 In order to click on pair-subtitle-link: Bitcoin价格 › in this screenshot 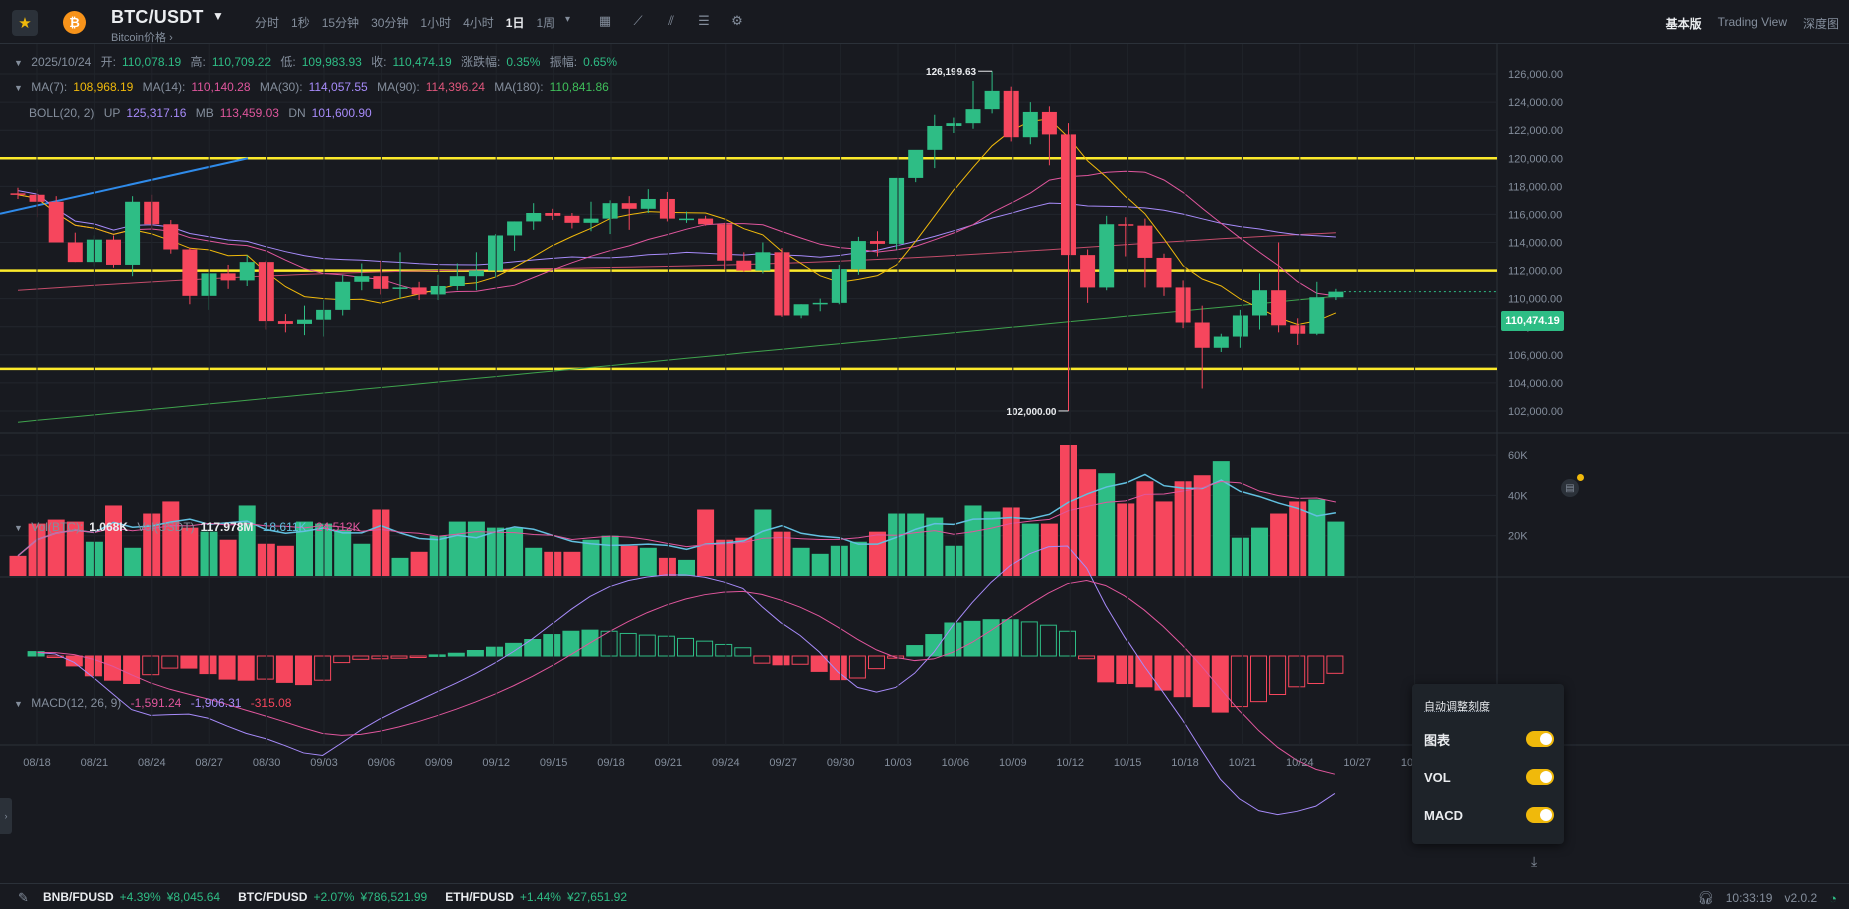, I will do `click(142, 38)`.